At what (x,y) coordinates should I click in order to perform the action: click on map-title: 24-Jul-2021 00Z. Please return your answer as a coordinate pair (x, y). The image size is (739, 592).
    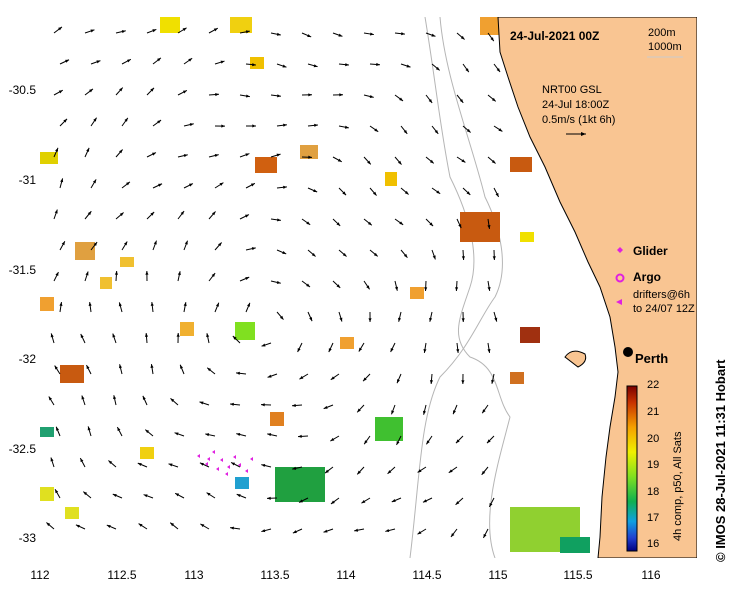
    Looking at the image, I should click on (555, 36).